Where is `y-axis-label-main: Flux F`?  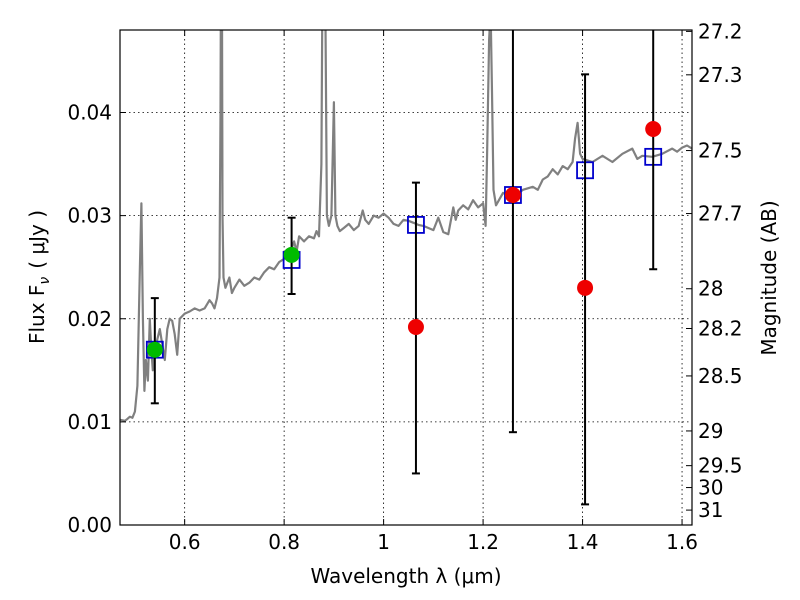
y-axis-label-main: Flux F is located at coordinates (37, 314).